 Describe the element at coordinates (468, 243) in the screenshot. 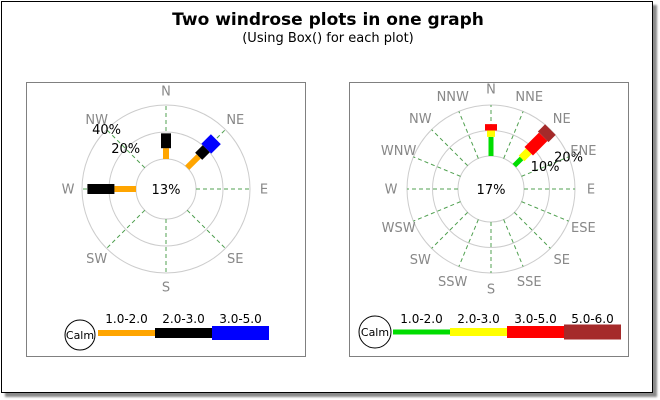

I see `radial-line-ssw` at that location.